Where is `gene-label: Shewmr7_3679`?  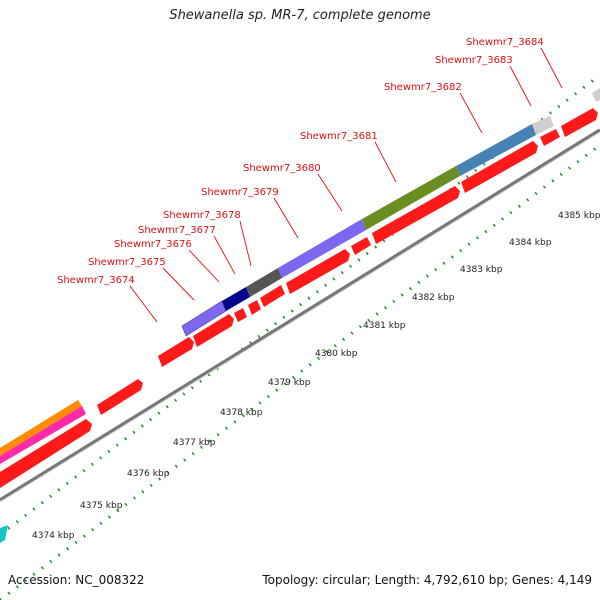 gene-label: Shewmr7_3679 is located at coordinates (240, 192).